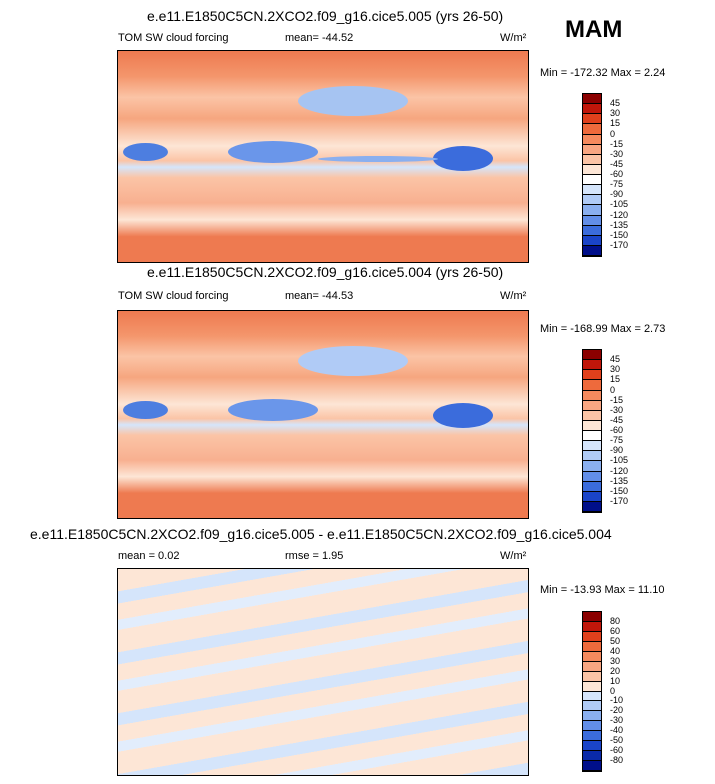 The image size is (715, 784). What do you see at coordinates (602, 590) in the screenshot?
I see `min-max: Min = -13.93 Max = 11.10` at bounding box center [602, 590].